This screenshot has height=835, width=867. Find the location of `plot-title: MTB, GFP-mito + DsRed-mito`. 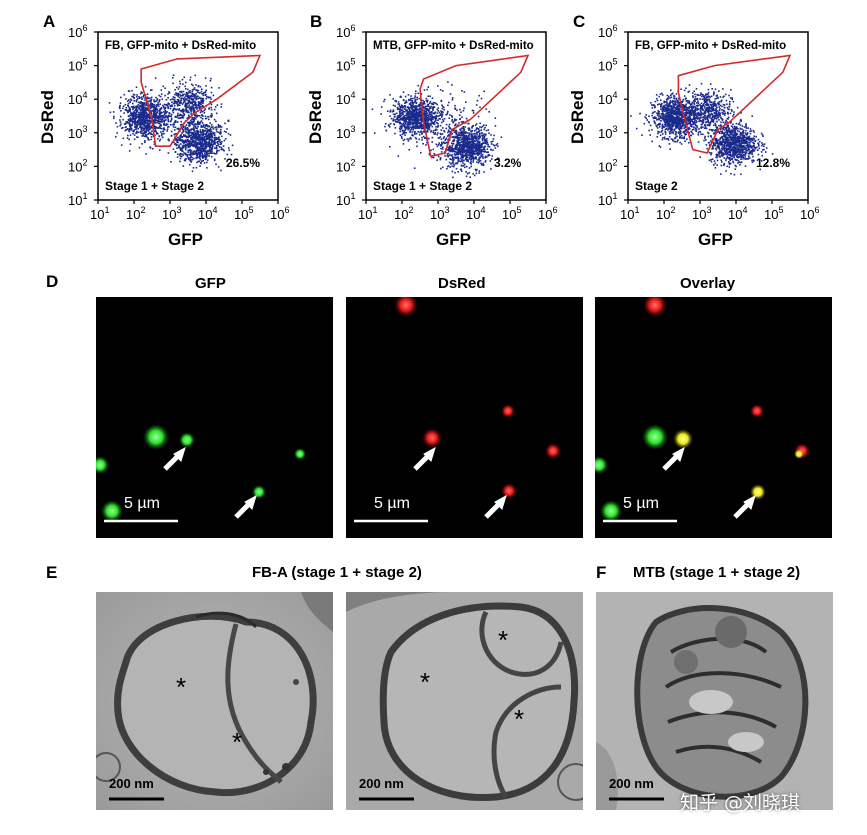

plot-title: MTB, GFP-mito + DsRed-mito is located at coordinates (453, 46).